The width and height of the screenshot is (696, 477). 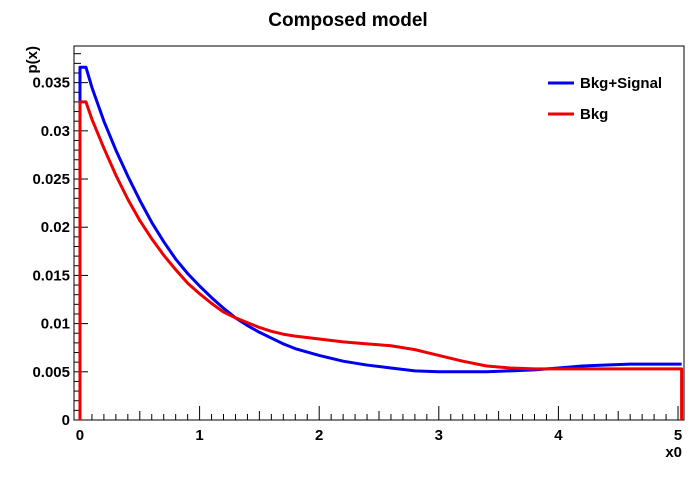 What do you see at coordinates (51, 372) in the screenshot?
I see `y-tick-label: 0.005` at bounding box center [51, 372].